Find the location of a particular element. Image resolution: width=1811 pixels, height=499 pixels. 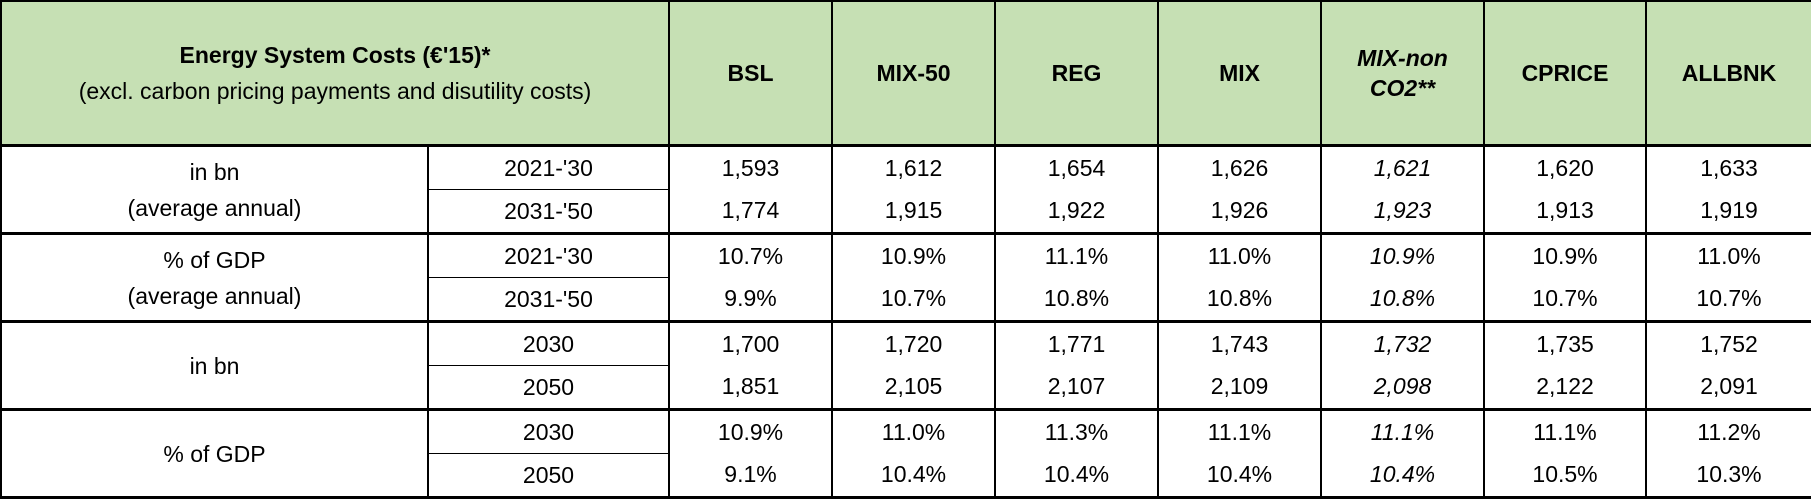

col-header-mix-nonco2: MIX-nonCO2** is located at coordinates (1403, 73).